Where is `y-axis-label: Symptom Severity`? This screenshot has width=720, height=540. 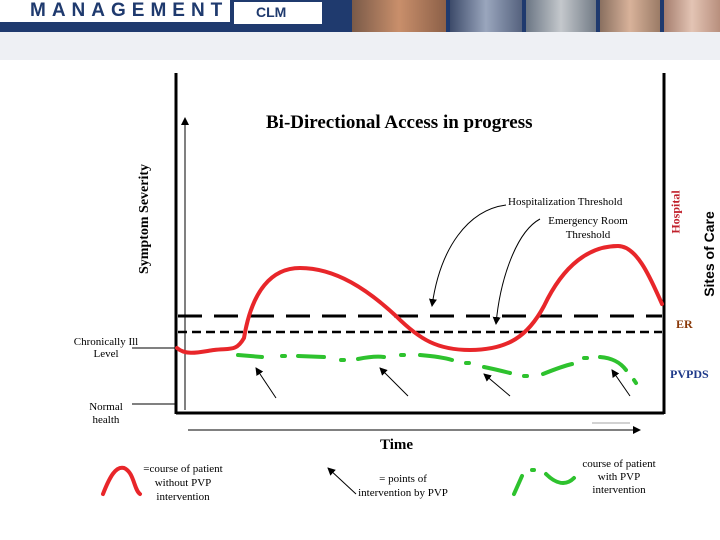
y-axis-label: Symptom Severity is located at coordinates (144, 219).